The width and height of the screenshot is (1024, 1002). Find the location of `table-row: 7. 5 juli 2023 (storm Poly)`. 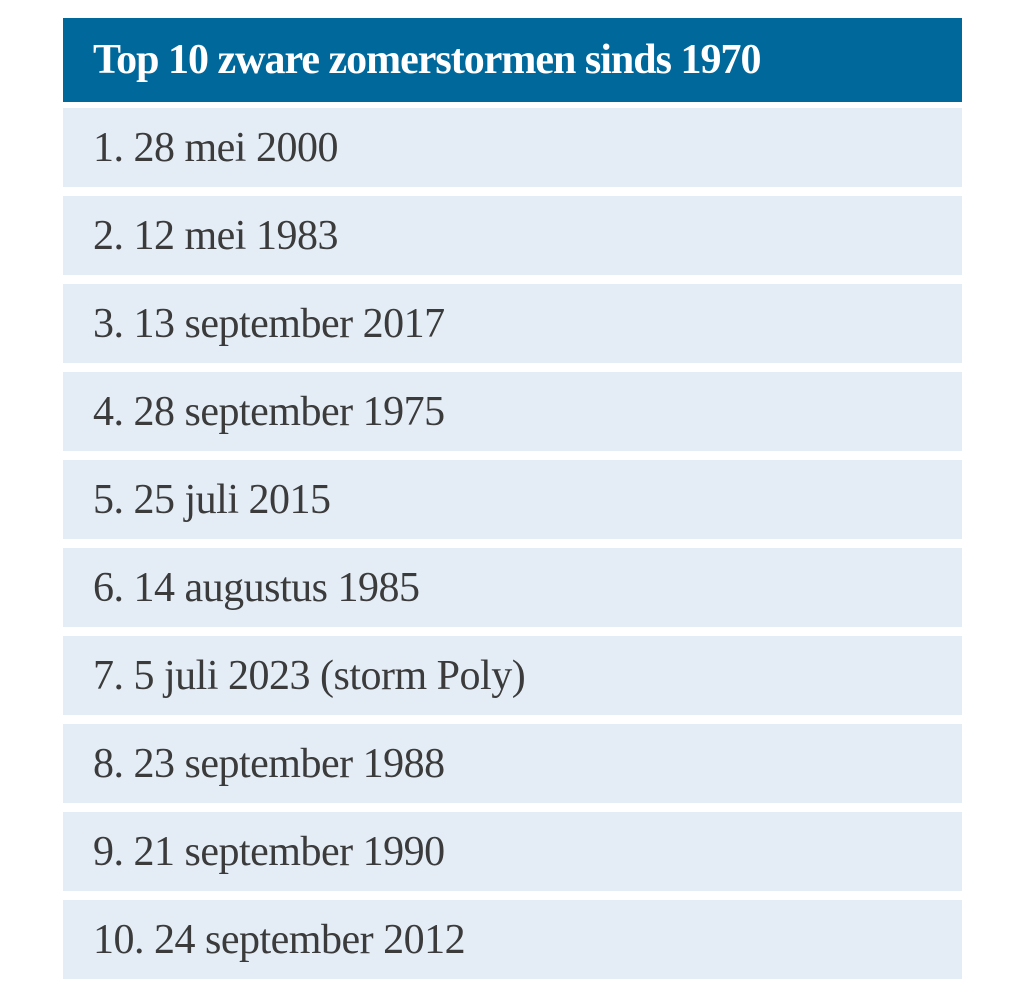

table-row: 7. 5 juli 2023 (storm Poly) is located at coordinates (512, 675).